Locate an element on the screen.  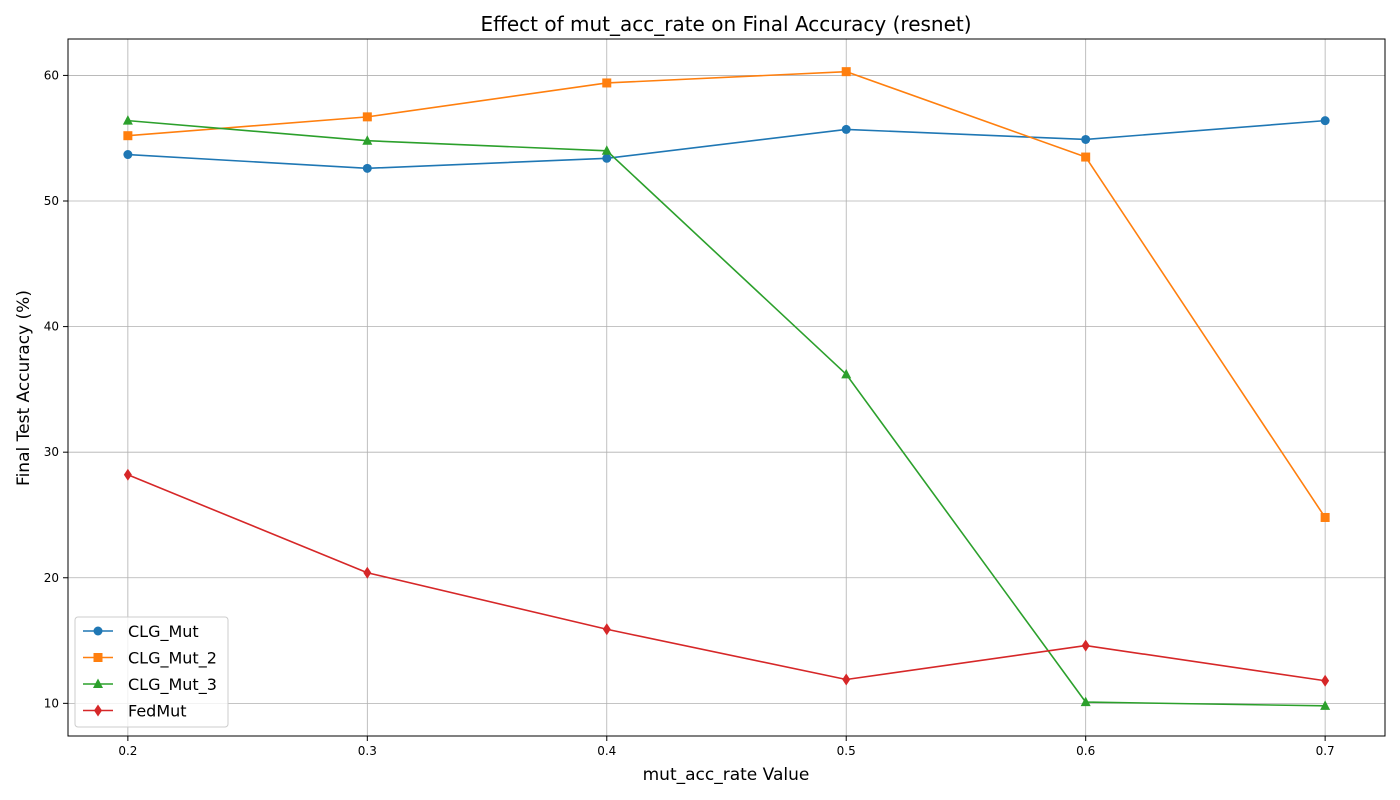
legend-item: CLG_Mut is located at coordinates (141, 632).